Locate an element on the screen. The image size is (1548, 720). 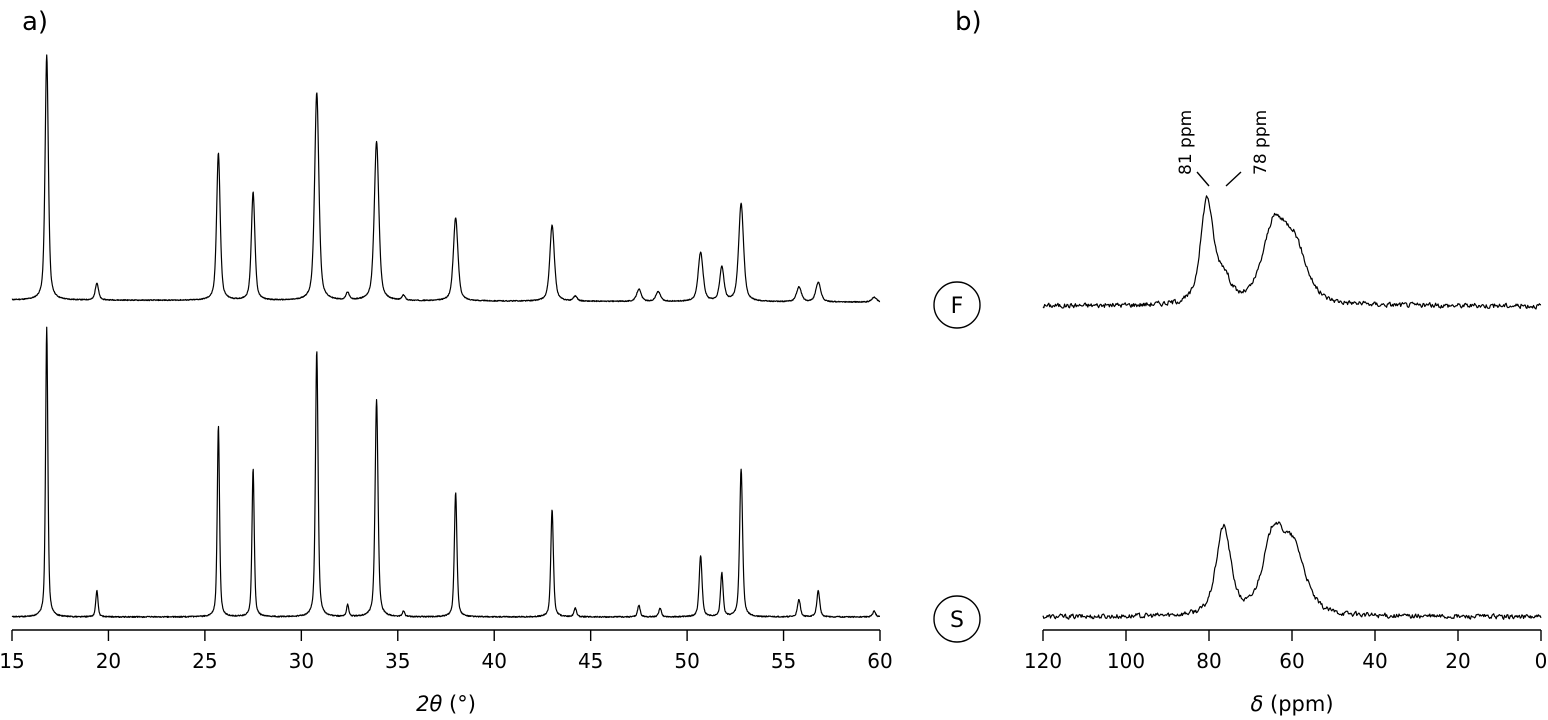
nmr-x-axis-symbol: δ is located at coordinates (1256, 704).